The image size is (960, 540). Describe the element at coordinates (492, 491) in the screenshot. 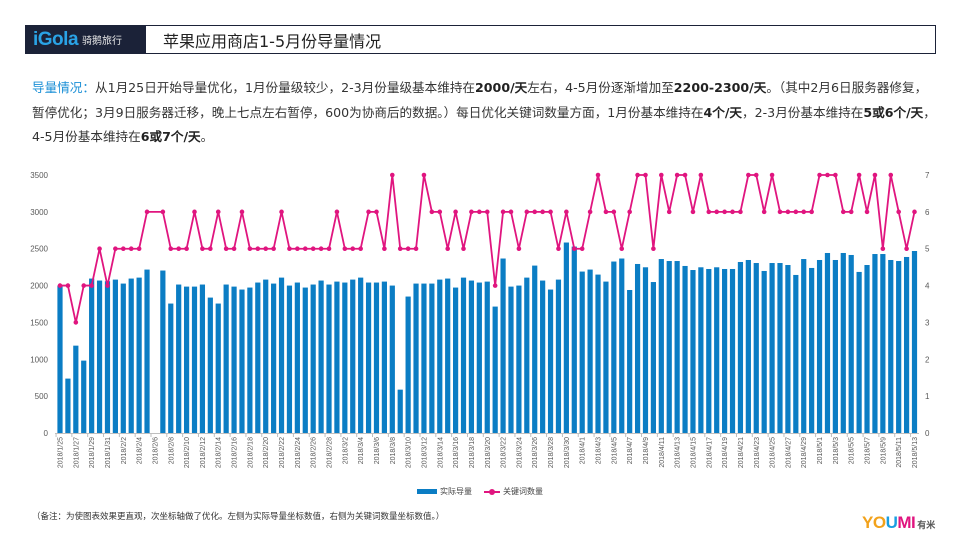

I see `legend-line-marker-icon` at that location.